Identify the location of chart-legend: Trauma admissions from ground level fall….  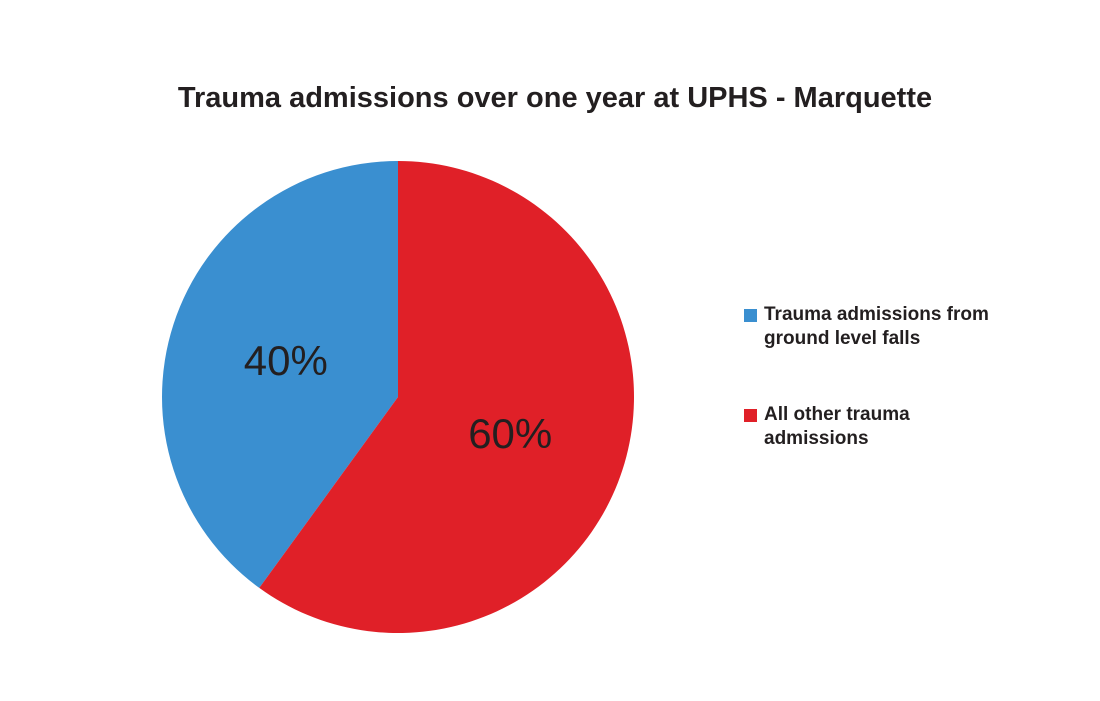
(874, 377).